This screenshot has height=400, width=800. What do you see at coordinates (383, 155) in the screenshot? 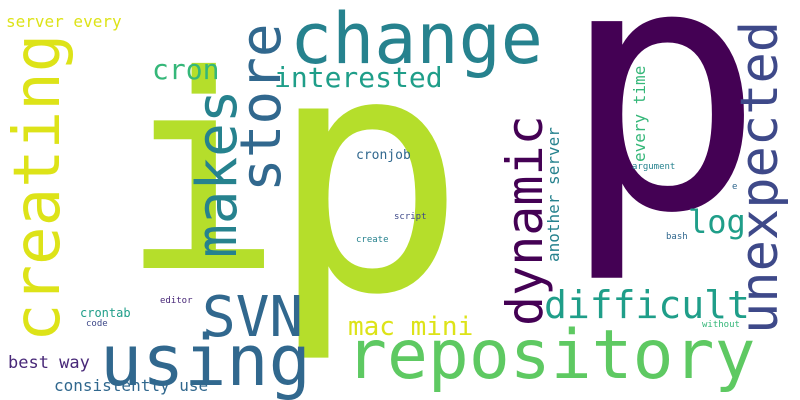
I see `word-cronjob: cronjob` at bounding box center [383, 155].